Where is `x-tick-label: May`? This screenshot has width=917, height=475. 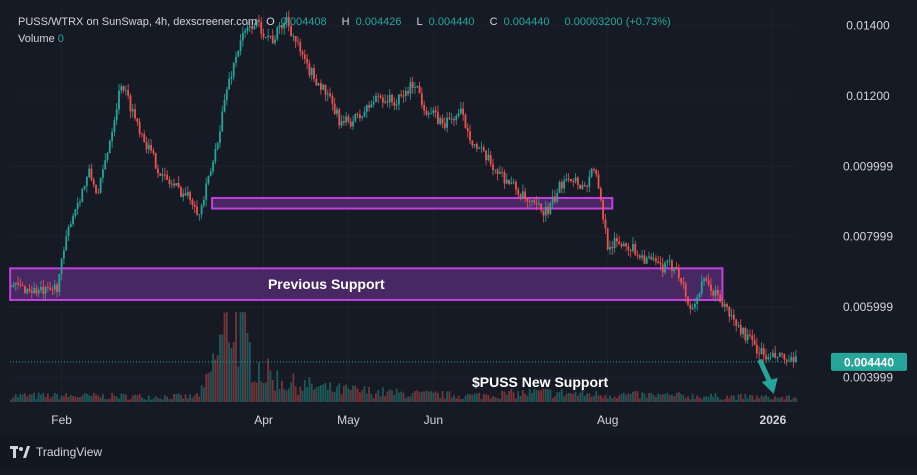 x-tick-label: May is located at coordinates (348, 420).